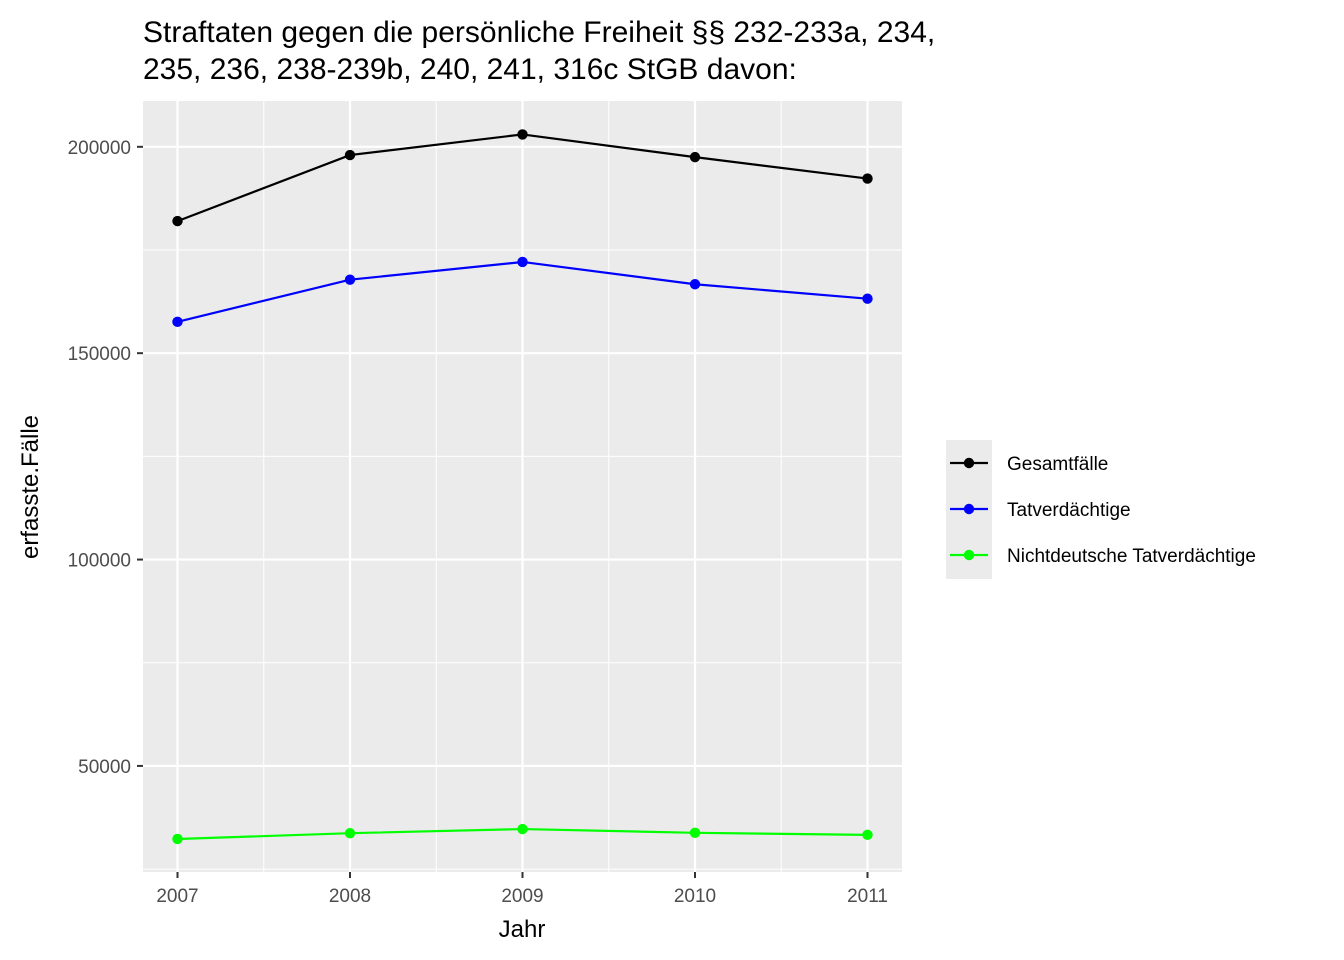  What do you see at coordinates (1069, 510) in the screenshot?
I see `legend-label: Tatverdächtige` at bounding box center [1069, 510].